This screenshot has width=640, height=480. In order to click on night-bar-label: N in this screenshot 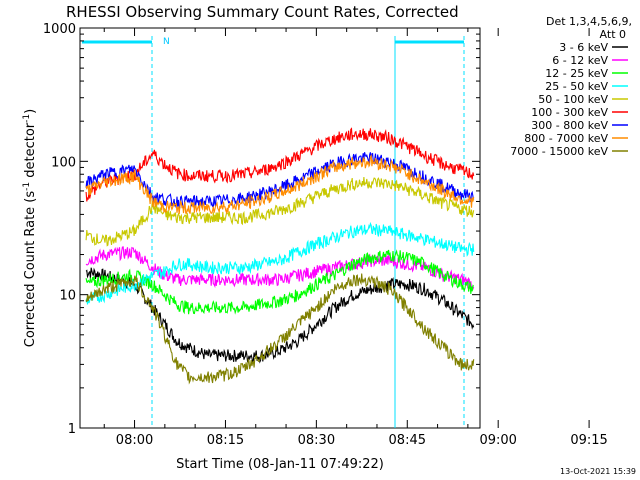, I will do `click(166, 42)`.